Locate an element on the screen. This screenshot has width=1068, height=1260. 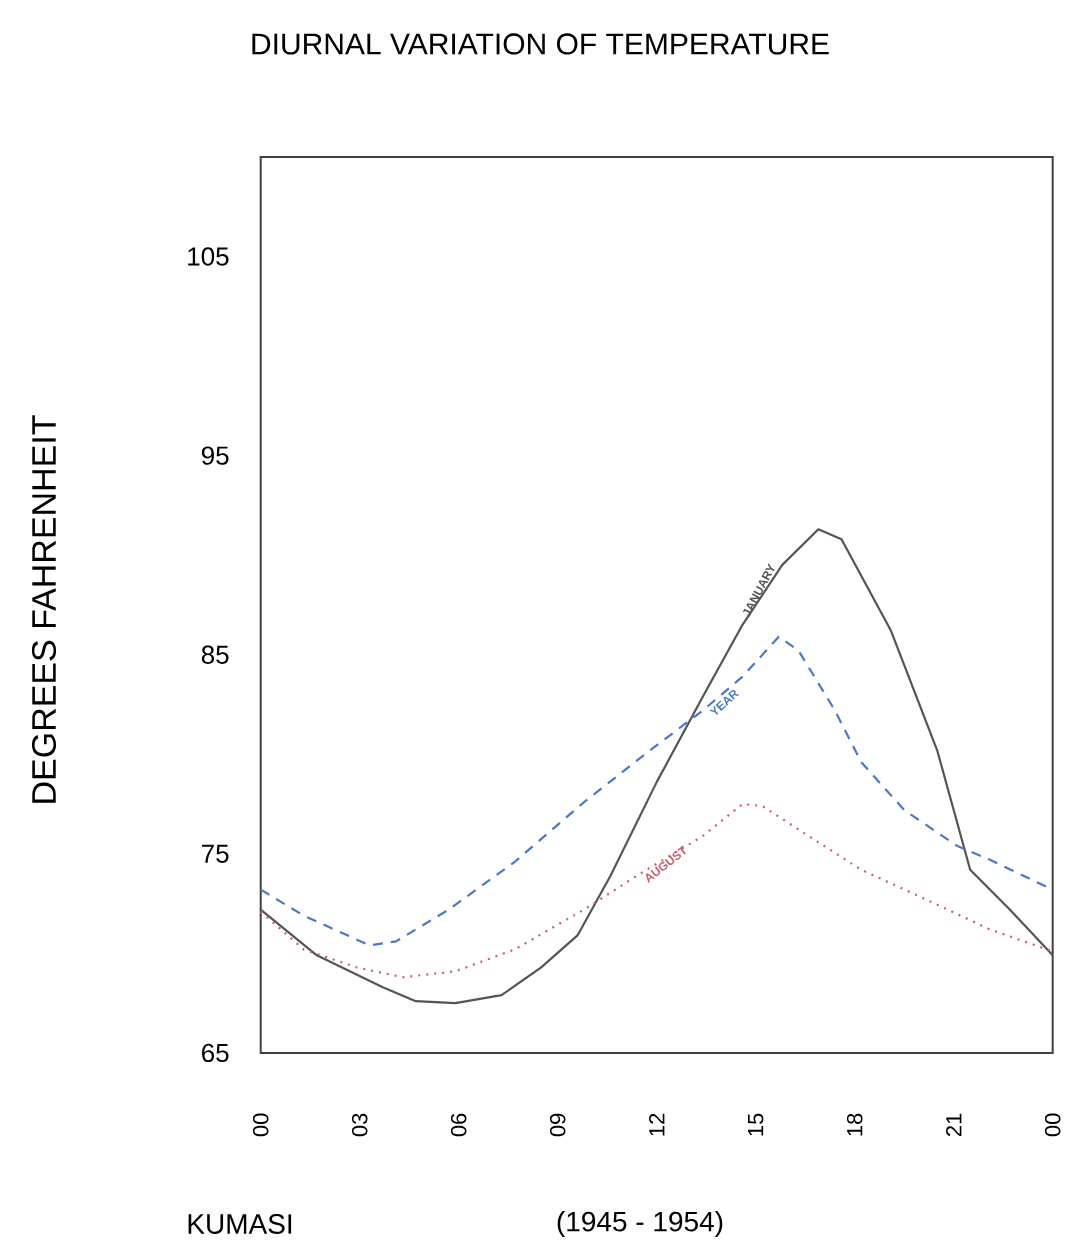
y-axis-title: DEGREES FAHRENHEIT is located at coordinates (44, 609).